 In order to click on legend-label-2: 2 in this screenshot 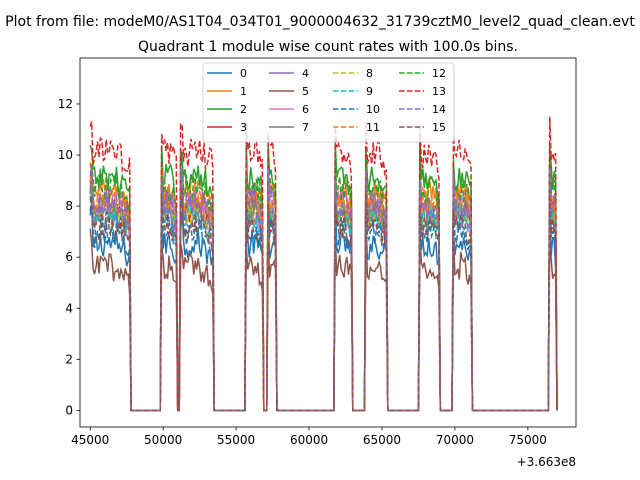, I will do `click(243, 109)`.